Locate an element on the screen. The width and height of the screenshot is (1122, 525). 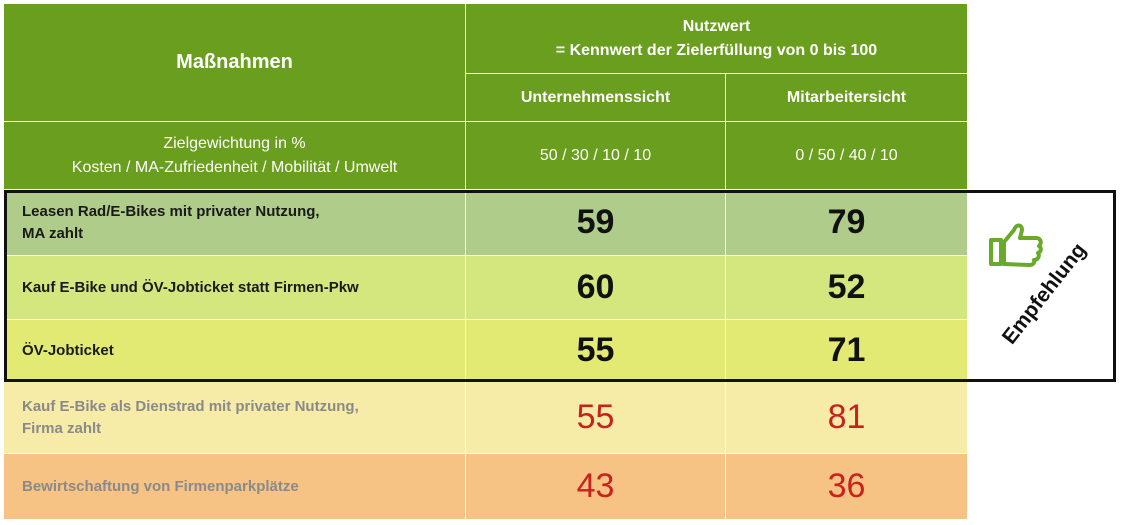
company-score: 43 is located at coordinates (595, 486).